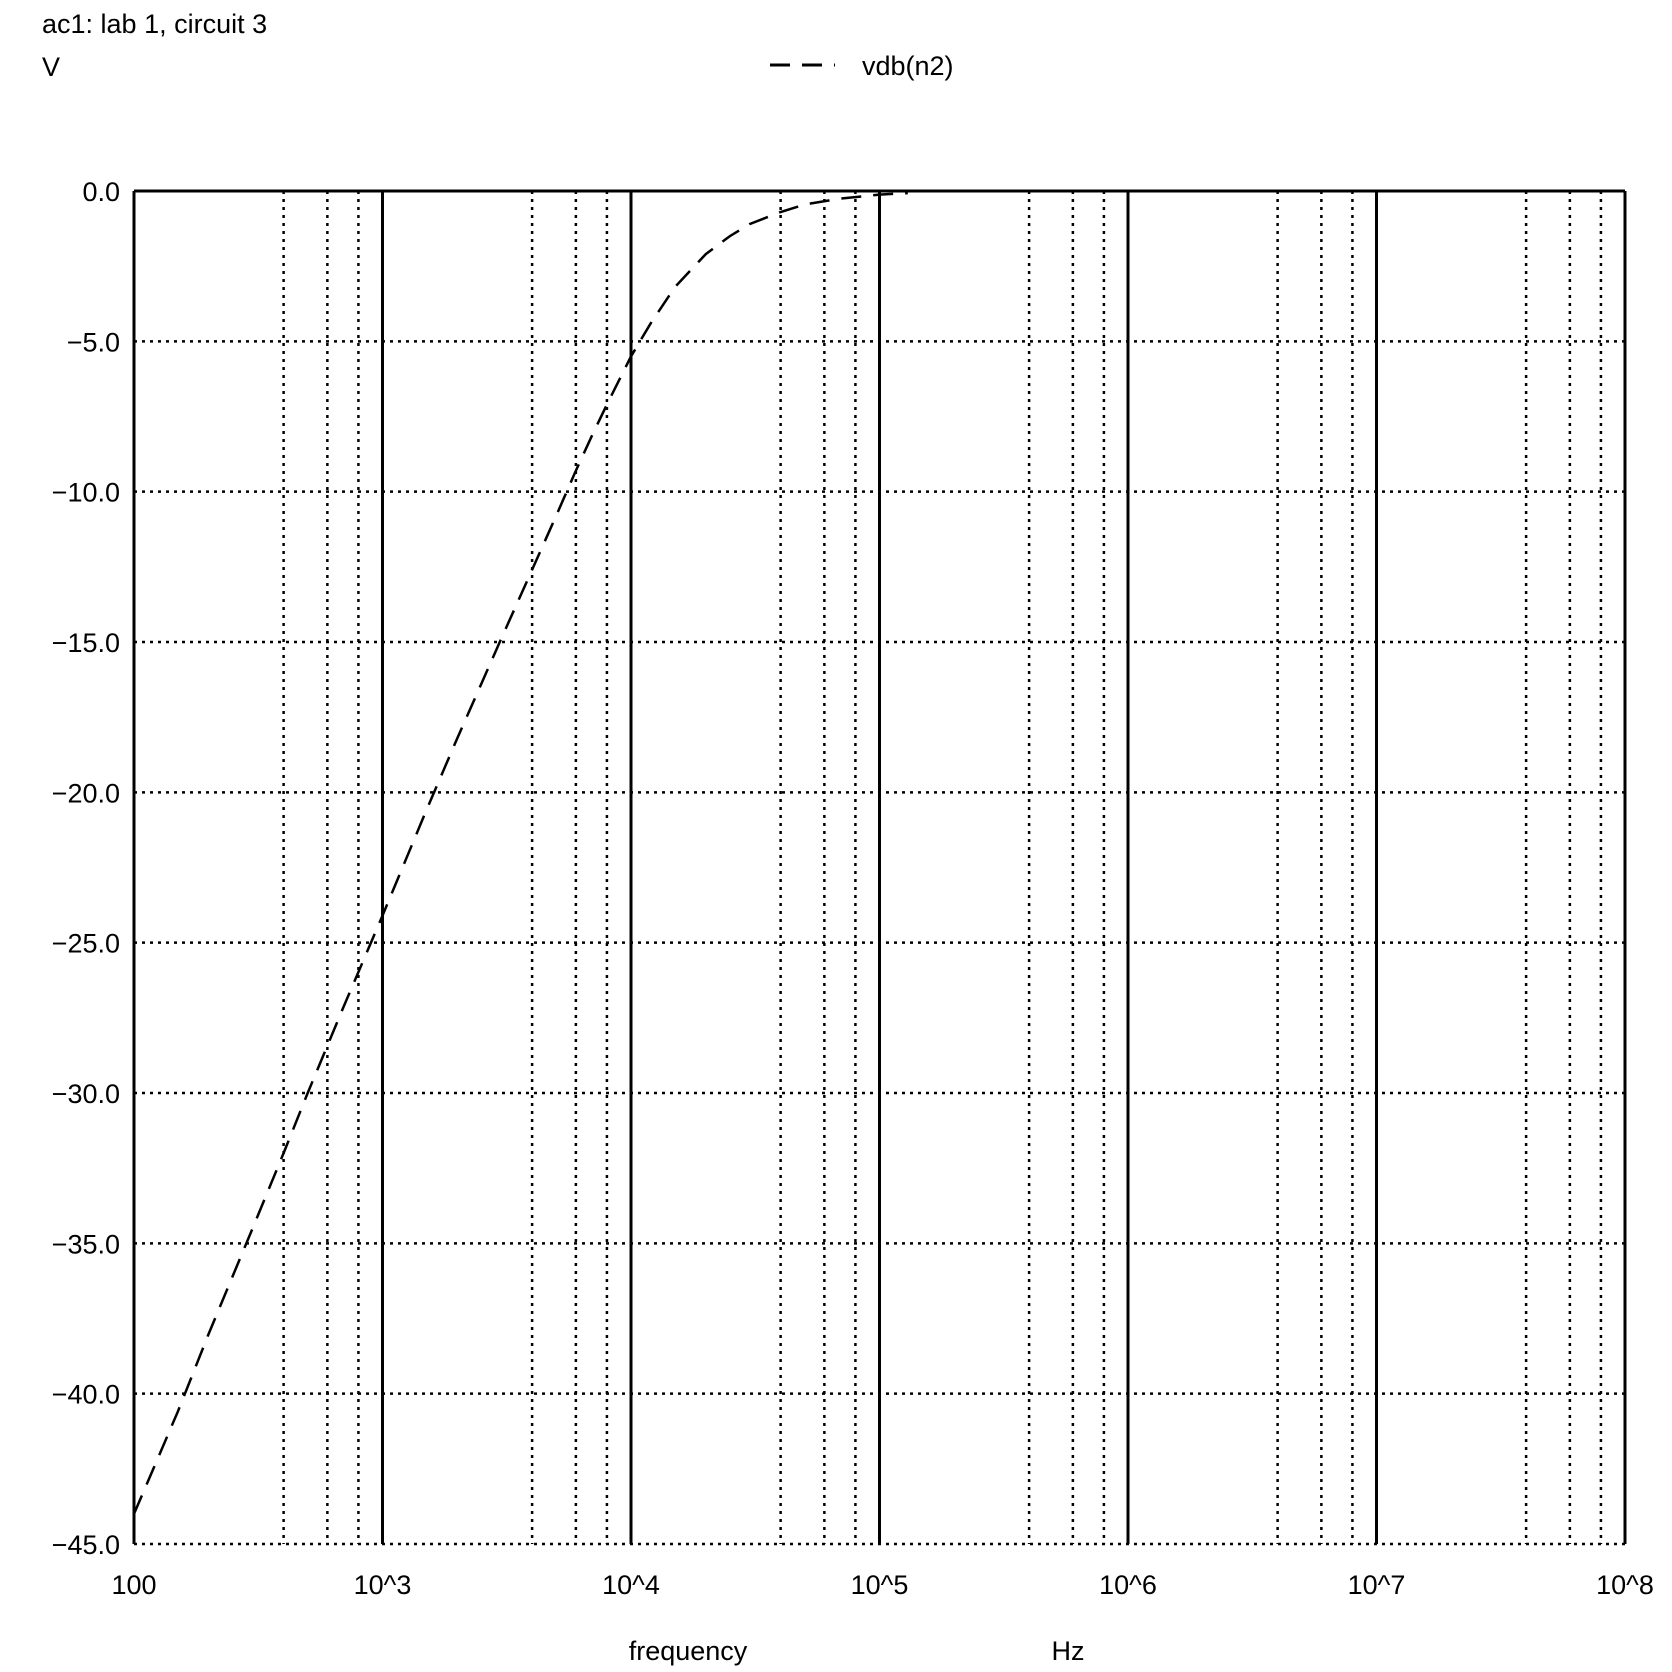 Image resolution: width=1672 pixels, height=1672 pixels. Describe the element at coordinates (93, 342) in the screenshot. I see `y-tick-label: −5.0` at that location.